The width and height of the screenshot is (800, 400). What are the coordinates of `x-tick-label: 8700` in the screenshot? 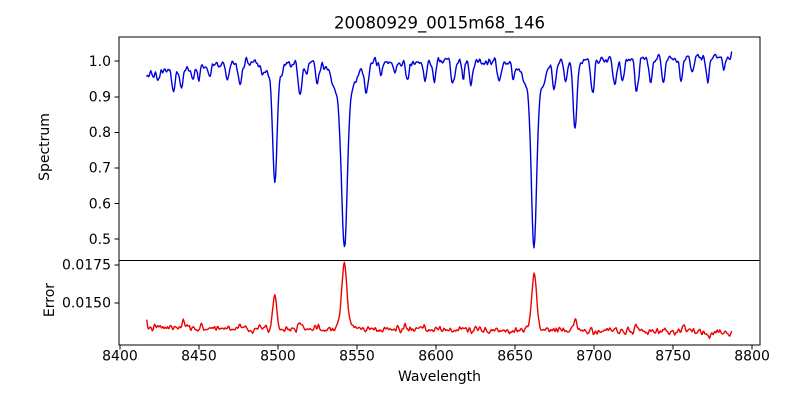 It's located at (594, 357).